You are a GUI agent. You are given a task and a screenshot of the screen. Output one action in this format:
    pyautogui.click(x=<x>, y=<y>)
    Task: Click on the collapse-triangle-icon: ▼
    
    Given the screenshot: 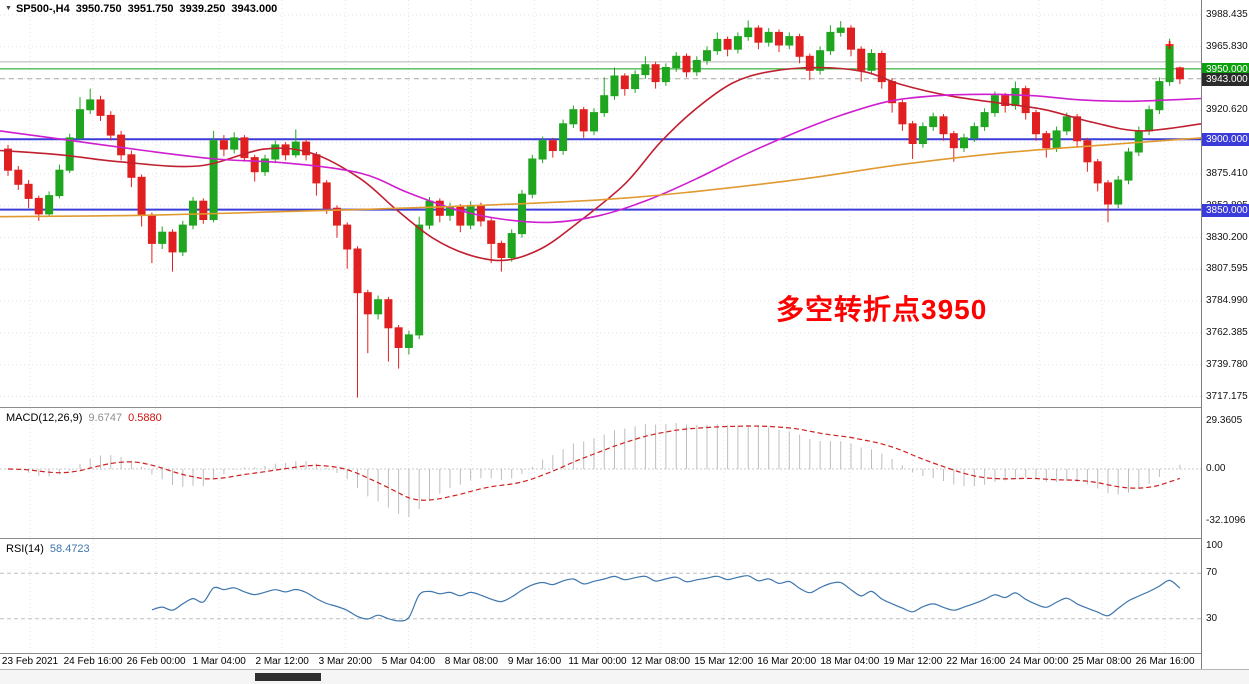 What is the action you would take?
    pyautogui.click(x=8, y=8)
    